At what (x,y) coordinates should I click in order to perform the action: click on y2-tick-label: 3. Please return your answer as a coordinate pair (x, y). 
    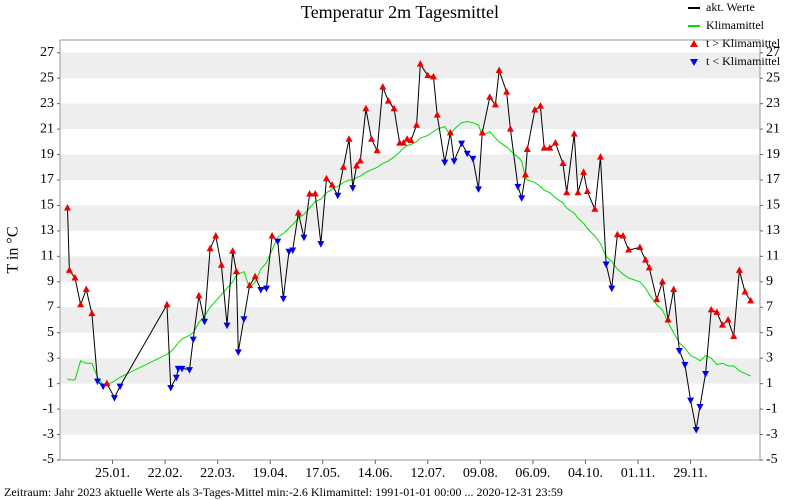
    Looking at the image, I should click on (769, 357).